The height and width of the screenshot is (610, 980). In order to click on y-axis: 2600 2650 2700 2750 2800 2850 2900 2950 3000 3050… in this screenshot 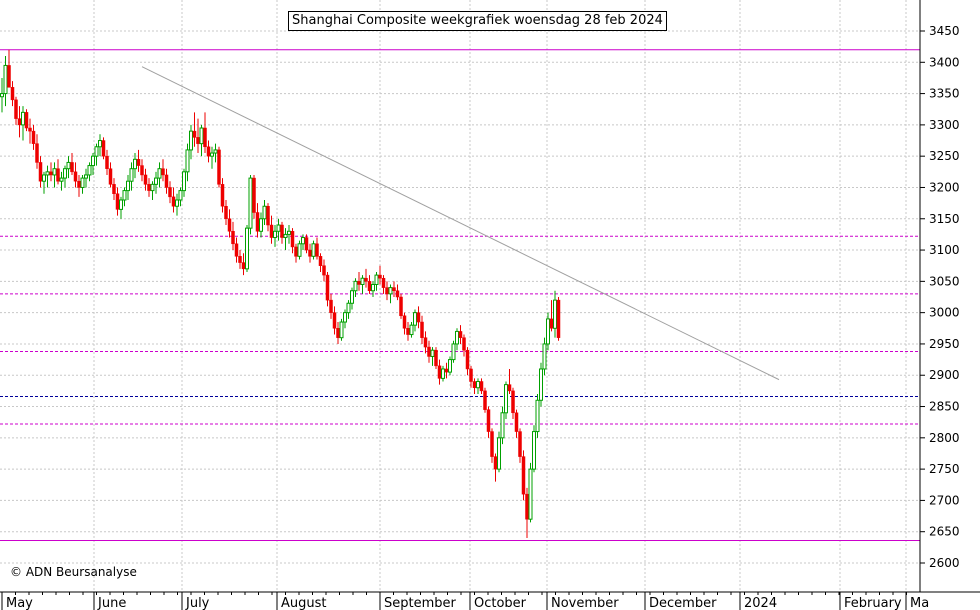, I will do `click(940, 297)`.